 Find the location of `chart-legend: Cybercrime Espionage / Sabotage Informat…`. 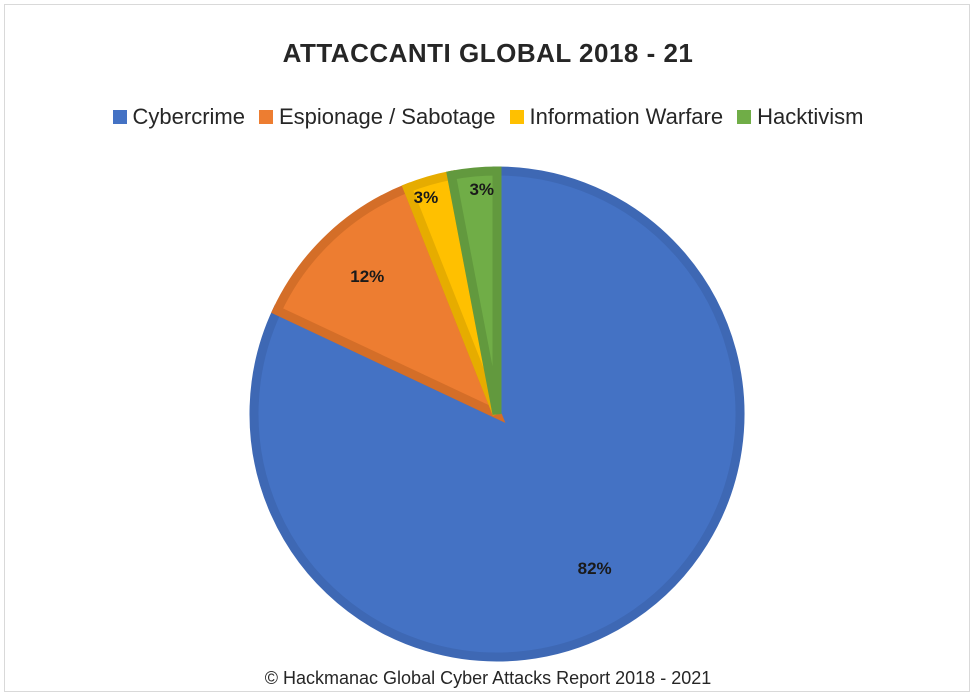

chart-legend: Cybercrime Espionage / Sabotage Informat… is located at coordinates (488, 117).